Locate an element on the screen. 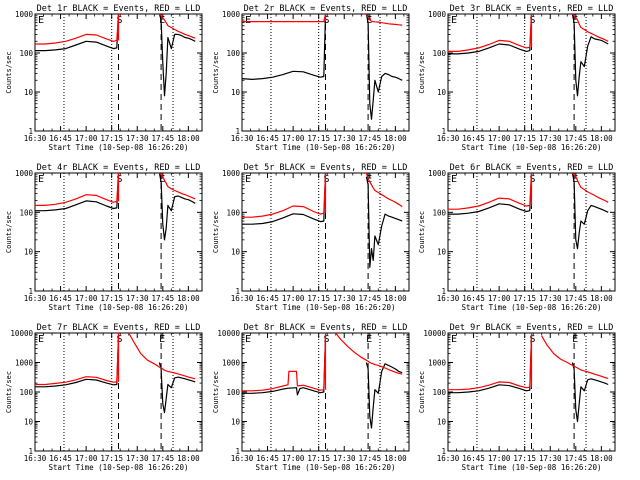  chart-6-marker-label-0: E is located at coordinates (41, 339).